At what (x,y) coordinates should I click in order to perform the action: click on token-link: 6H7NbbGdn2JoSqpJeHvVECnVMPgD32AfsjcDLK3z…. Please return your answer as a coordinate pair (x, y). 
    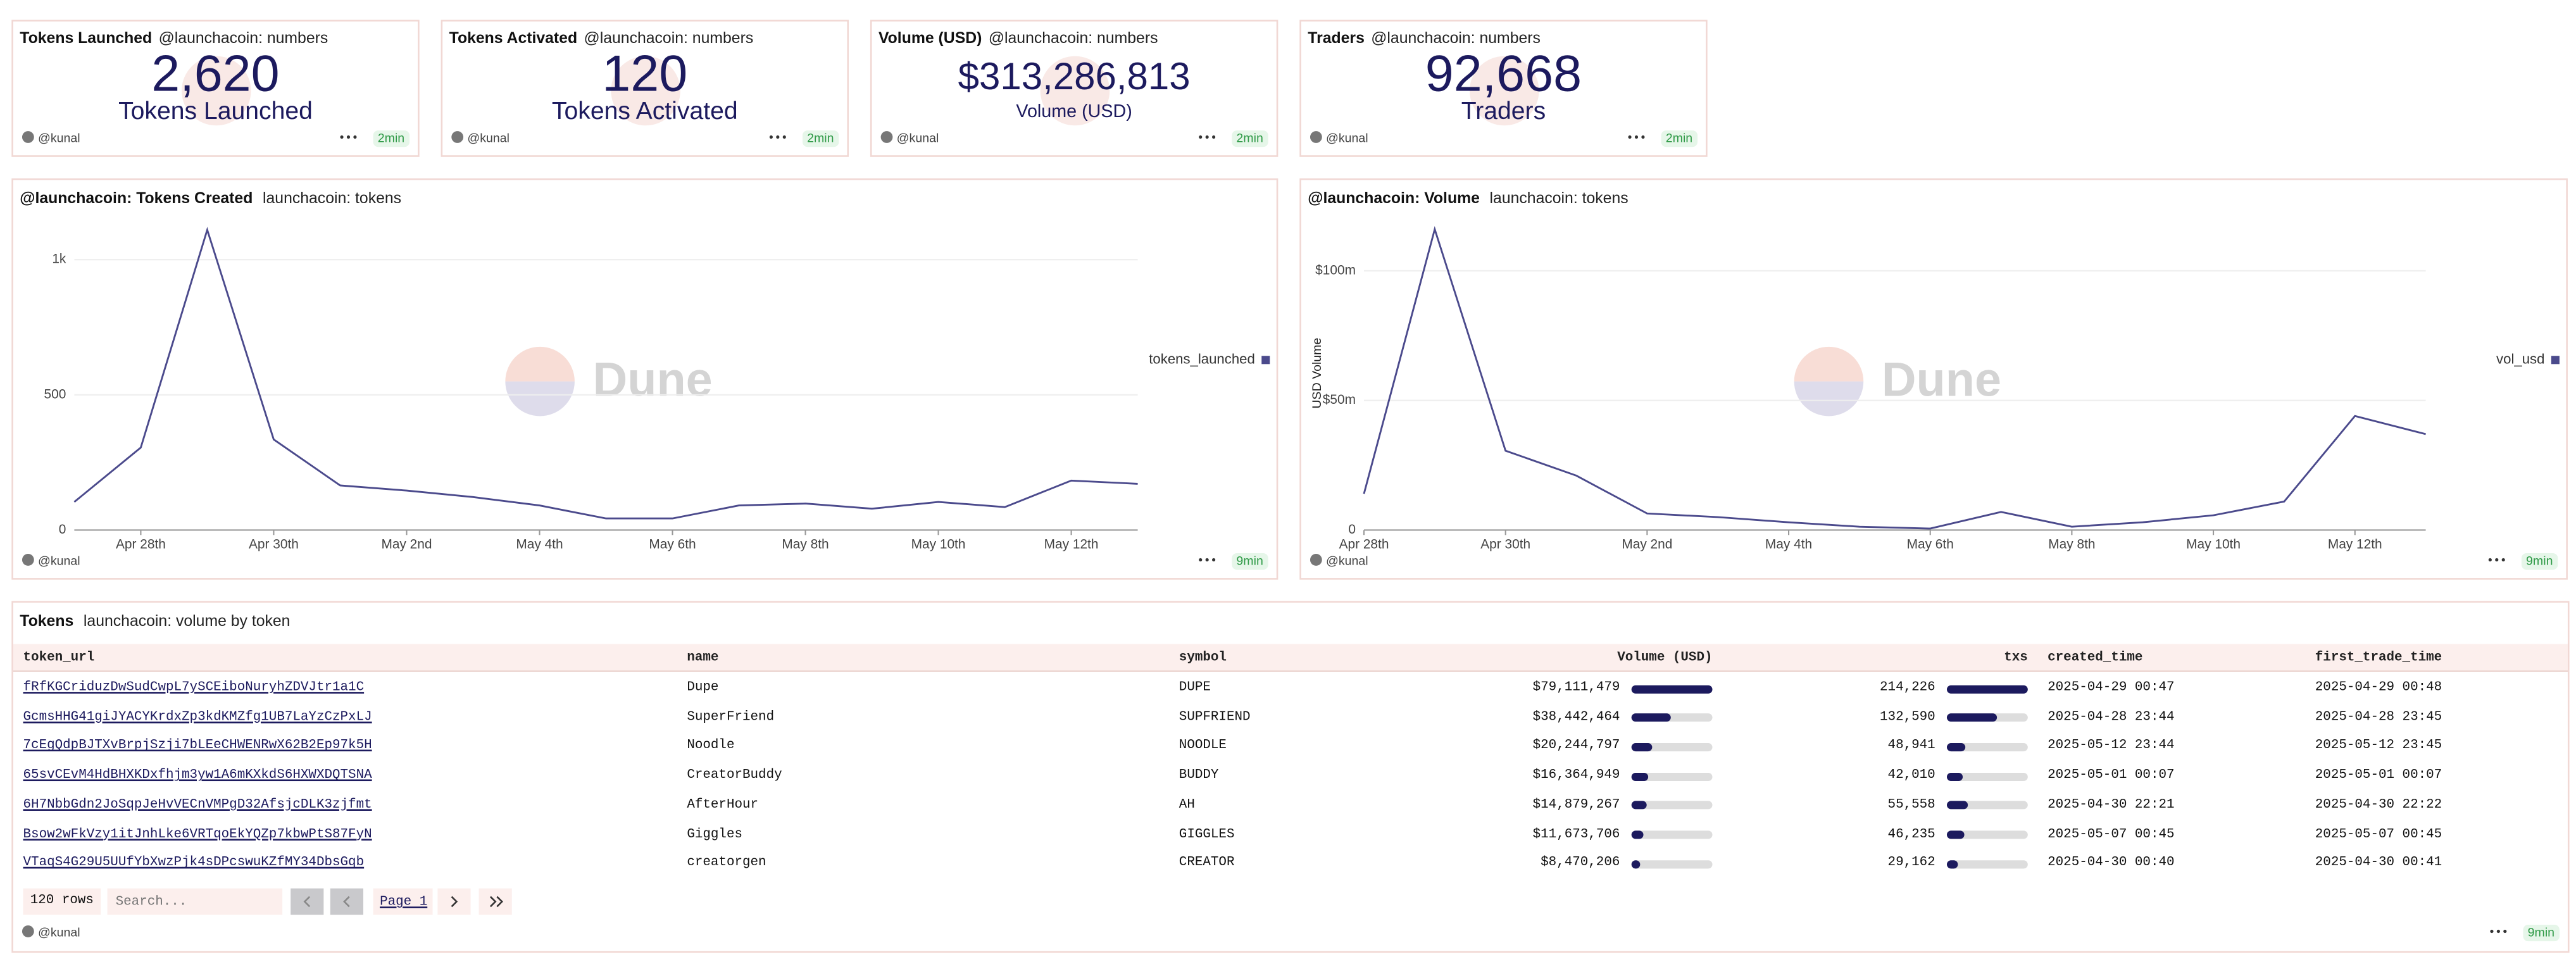
    Looking at the image, I should click on (197, 805).